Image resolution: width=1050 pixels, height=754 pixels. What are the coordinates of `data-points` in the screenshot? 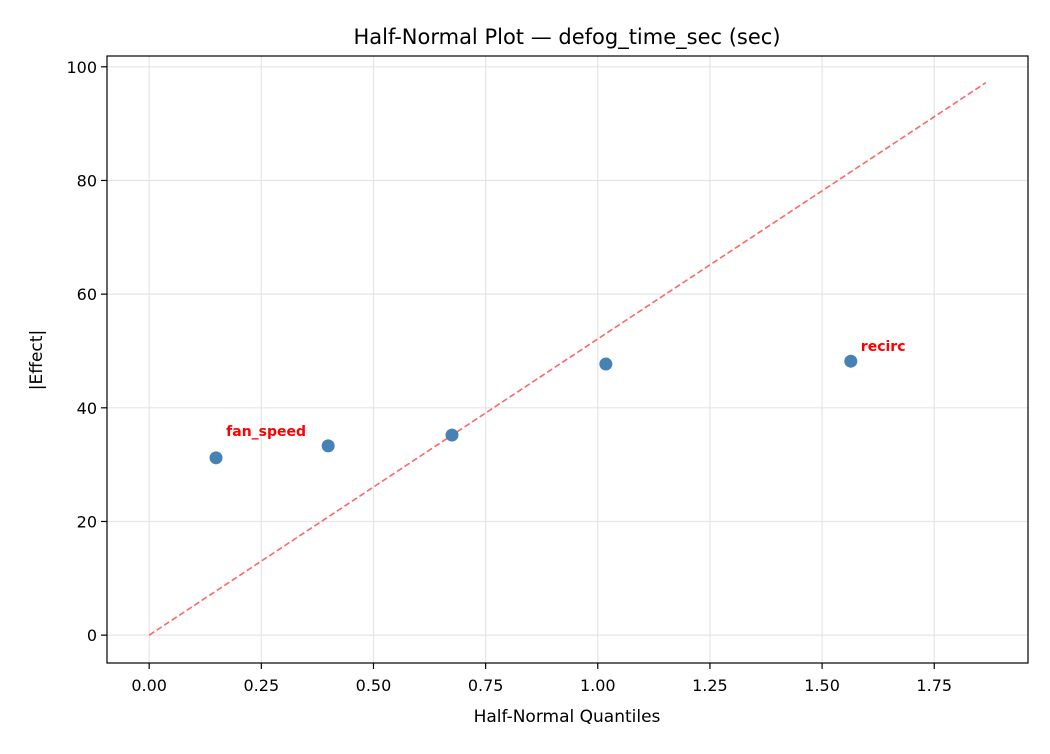 It's located at (533, 409).